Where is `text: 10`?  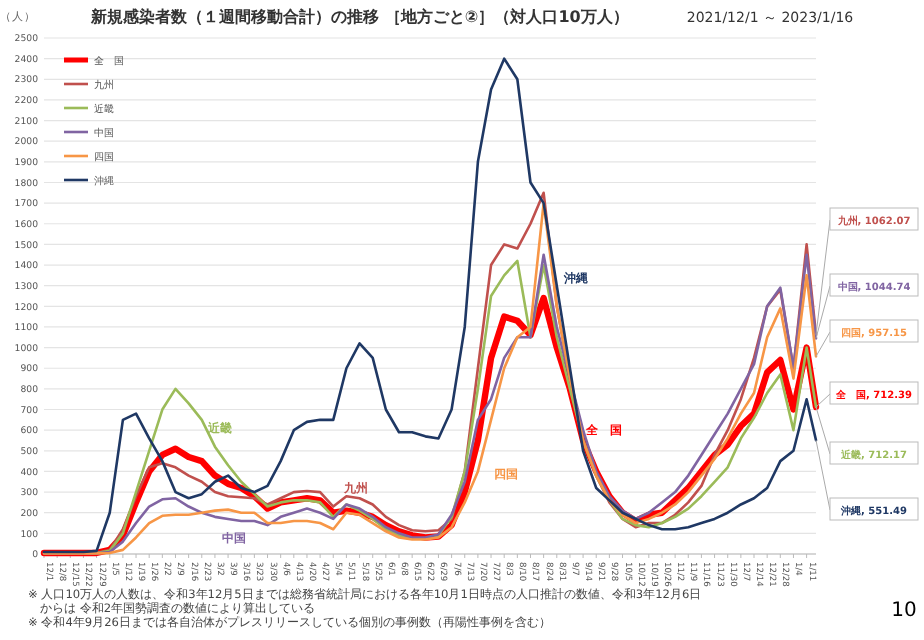
text: 10 is located at coordinates (904, 611).